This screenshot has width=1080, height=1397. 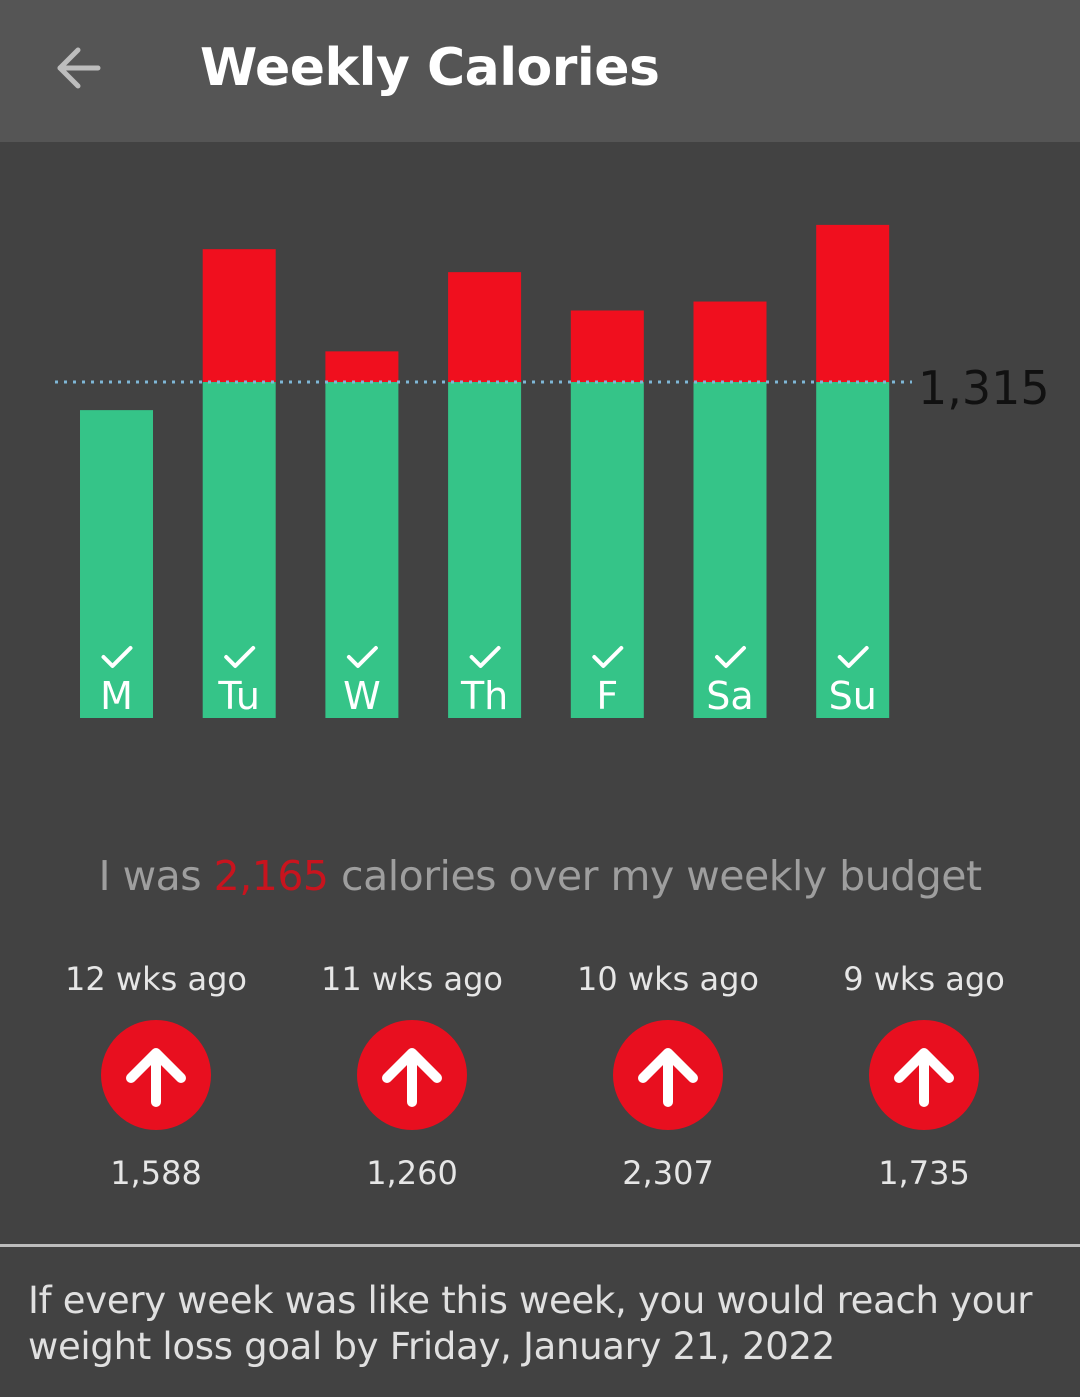 I want to click on arrow-left-icon, so click(x=79, y=68).